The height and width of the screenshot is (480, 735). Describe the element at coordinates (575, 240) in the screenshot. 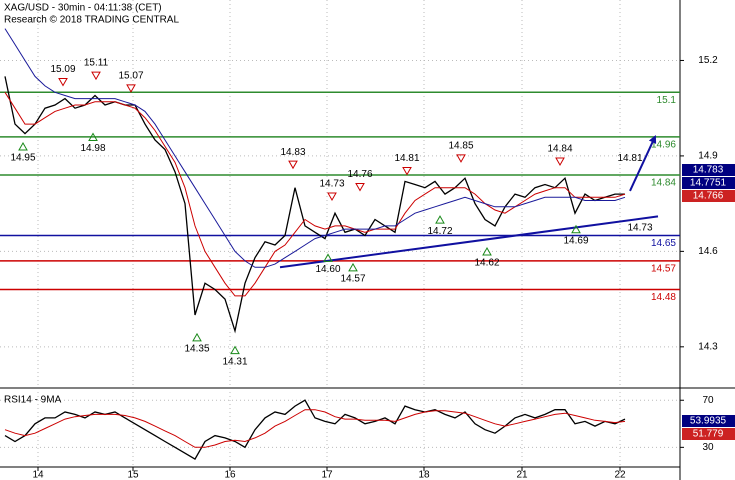

I see `annotation-label: 14.69` at that location.